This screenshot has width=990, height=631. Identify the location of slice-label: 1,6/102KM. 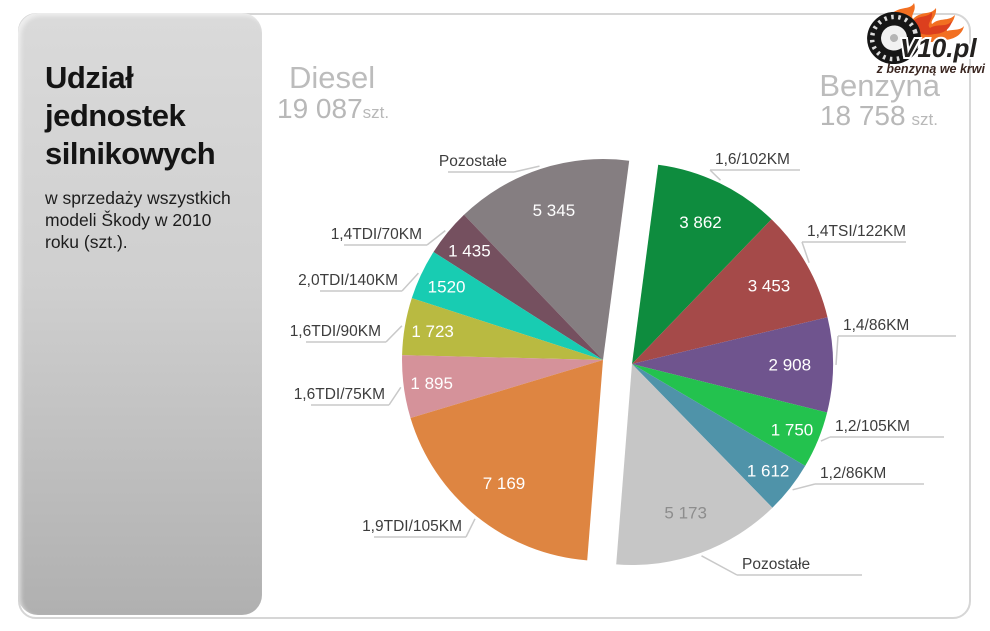
(752, 159).